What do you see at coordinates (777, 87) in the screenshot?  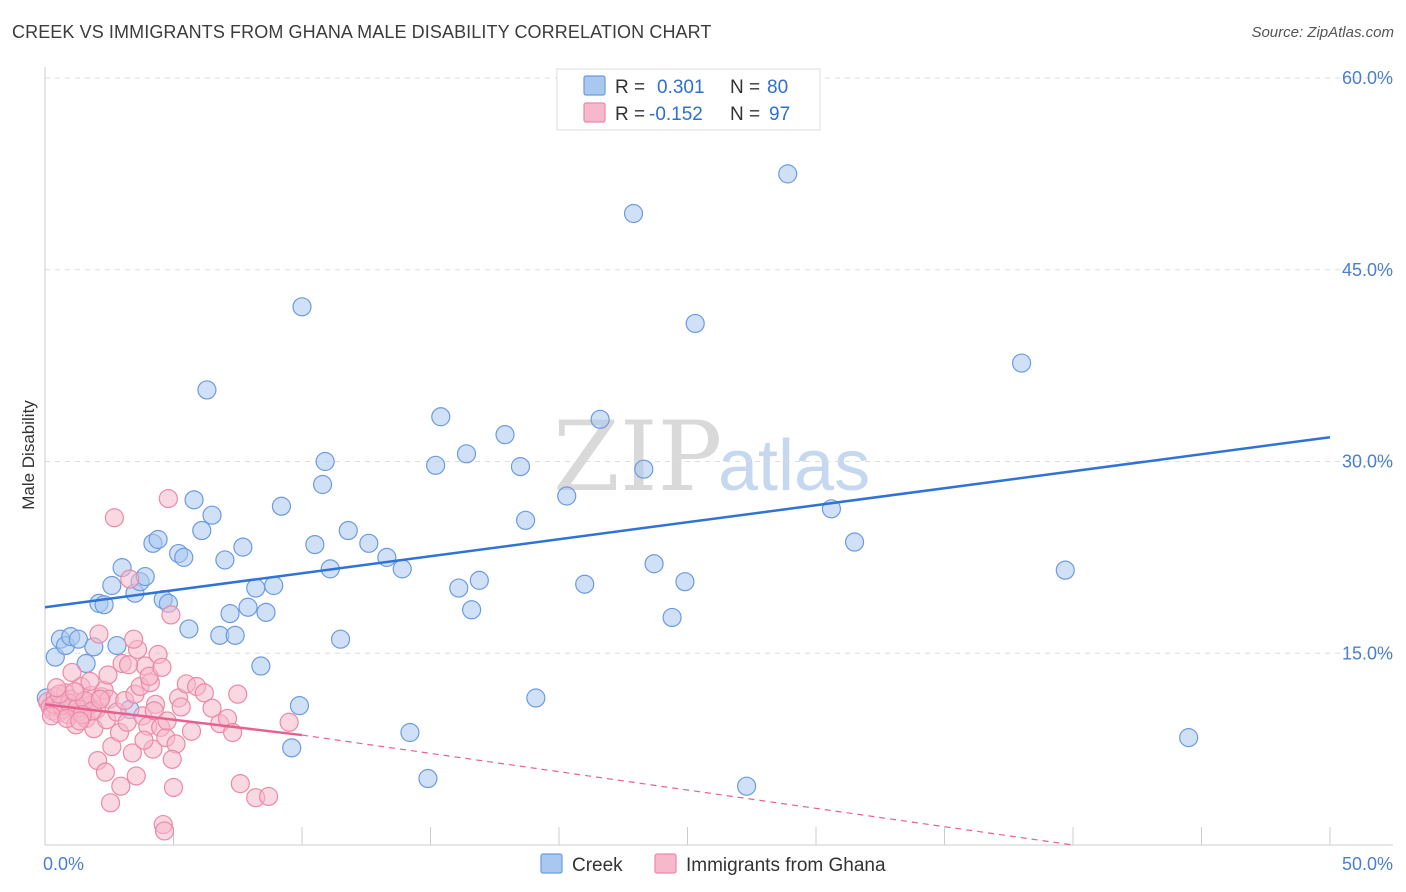 I see `legend-n-value-creek: 80` at bounding box center [777, 87].